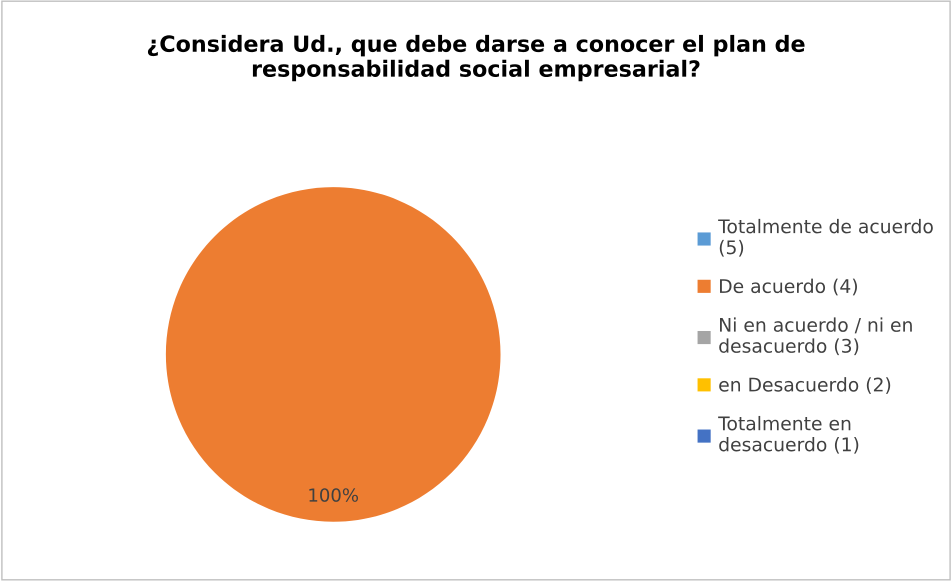 The image size is (952, 581). Describe the element at coordinates (333, 495) in the screenshot. I see `data-label: 100%` at that location.